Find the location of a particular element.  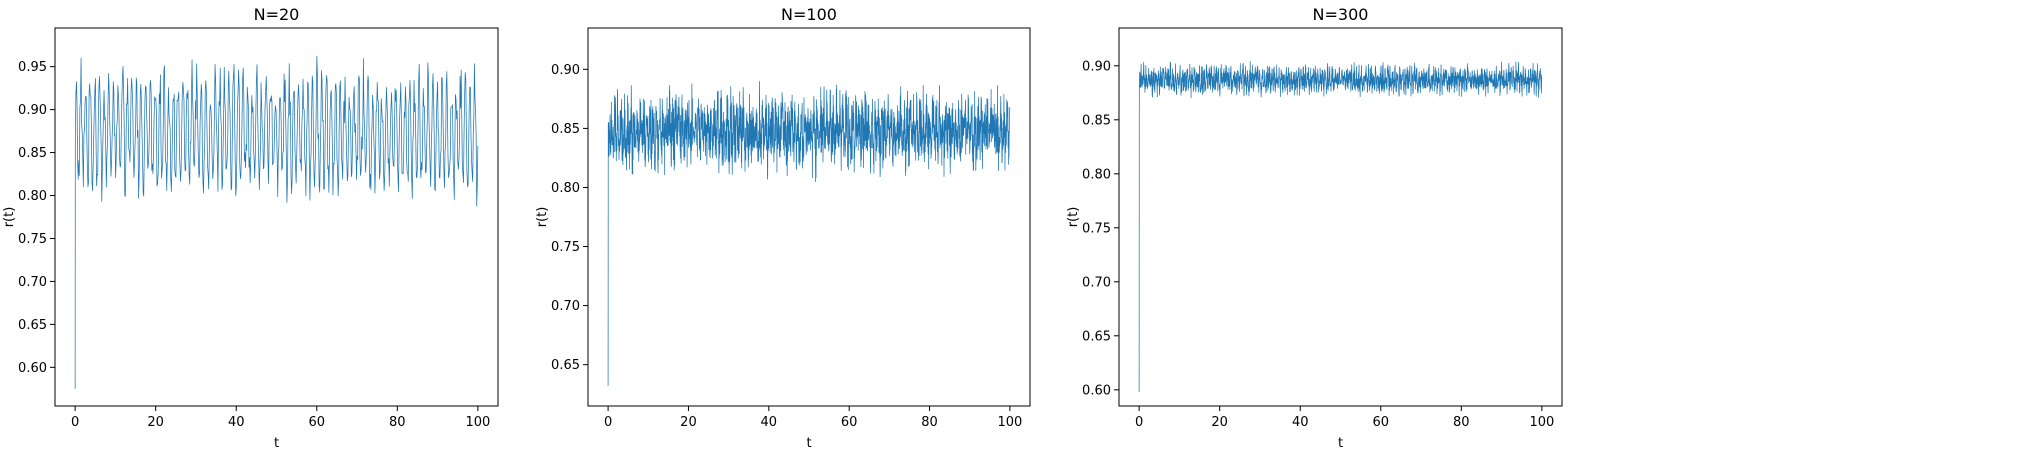

chart-title: N=100 is located at coordinates (809, 14).